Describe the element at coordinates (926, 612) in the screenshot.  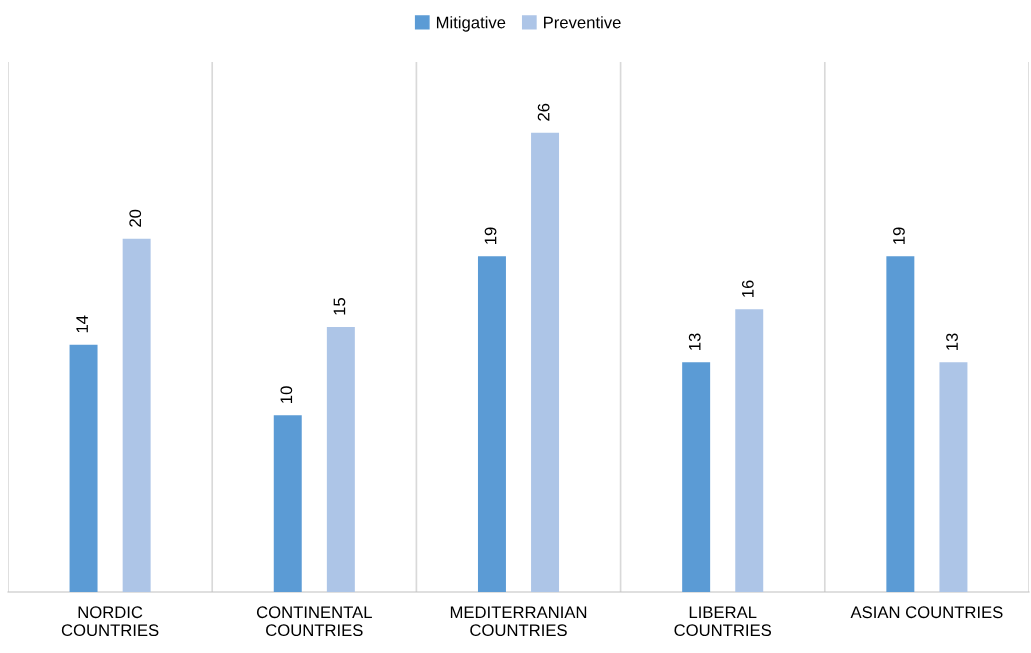
I see `x-tick-label: ASIAN COUNTRIES` at that location.